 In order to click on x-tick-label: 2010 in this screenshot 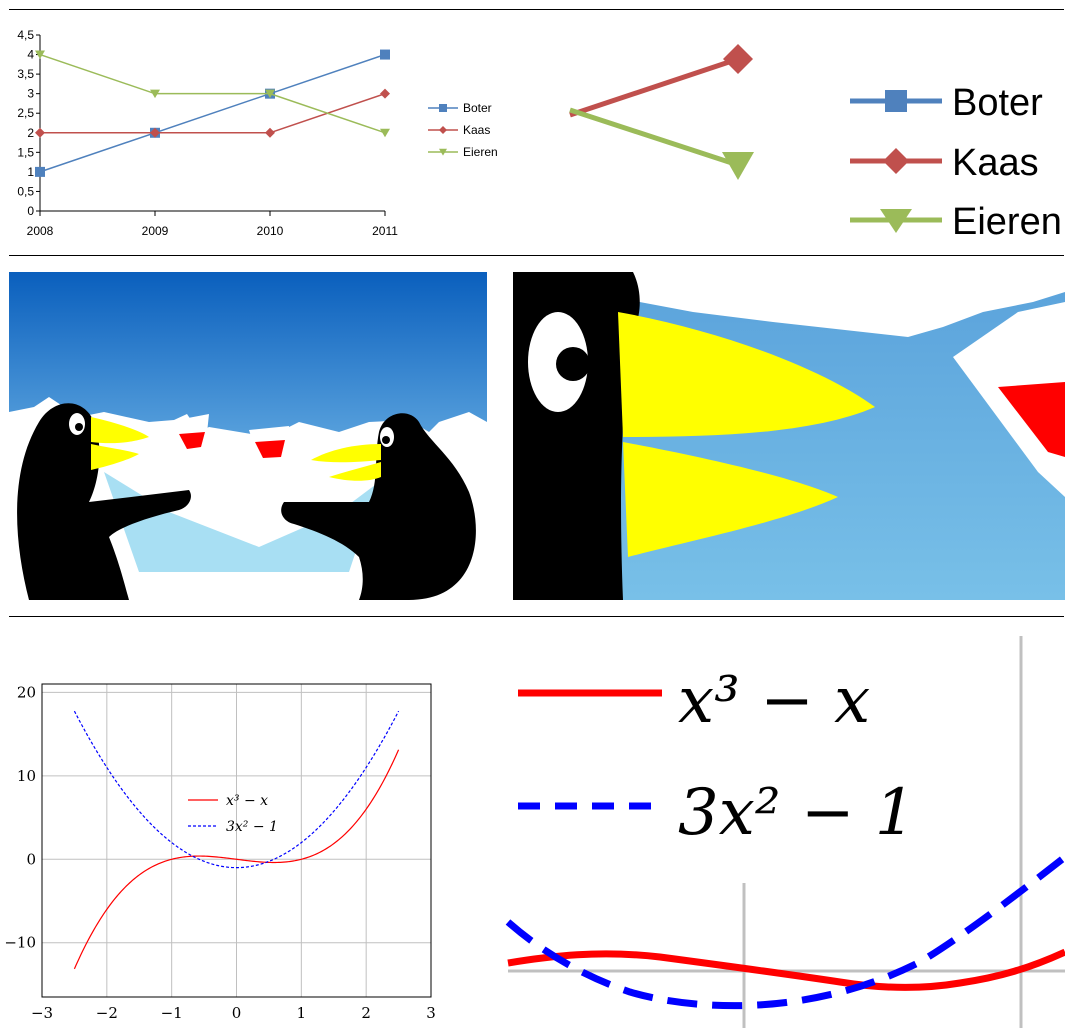, I will do `click(270, 231)`.